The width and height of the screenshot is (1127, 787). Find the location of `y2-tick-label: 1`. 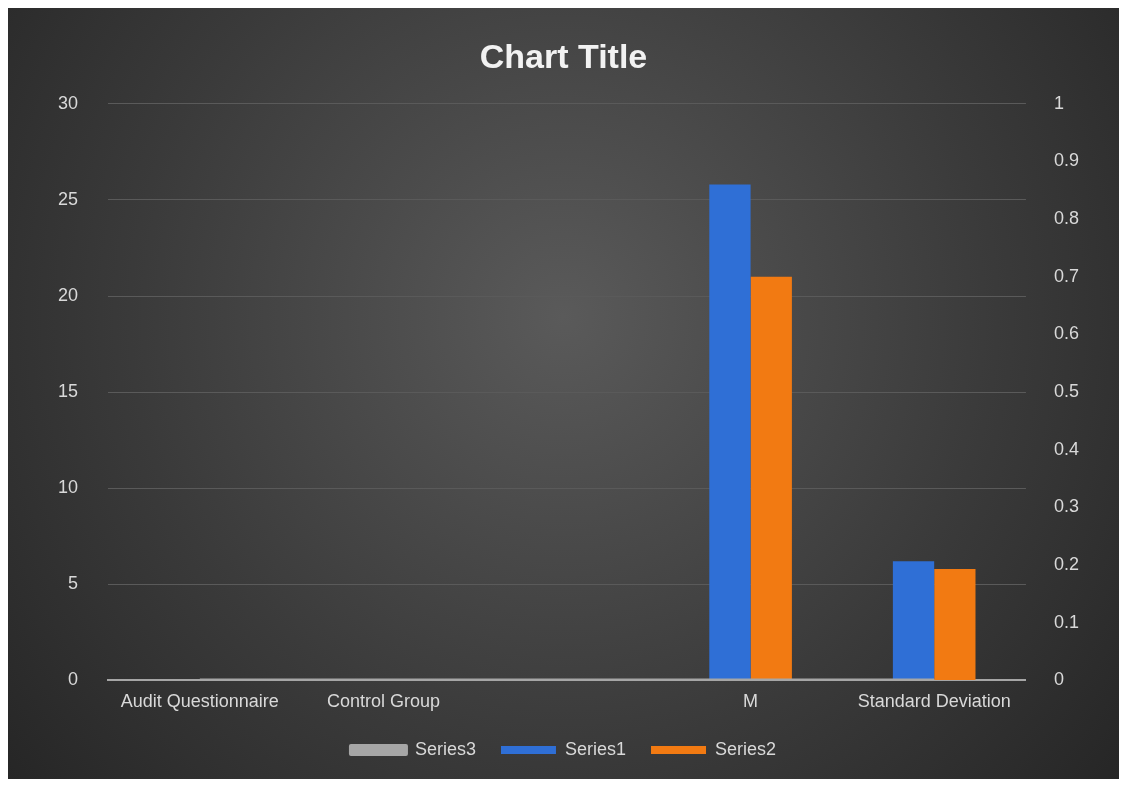

y2-tick-label: 1 is located at coordinates (1058, 102).